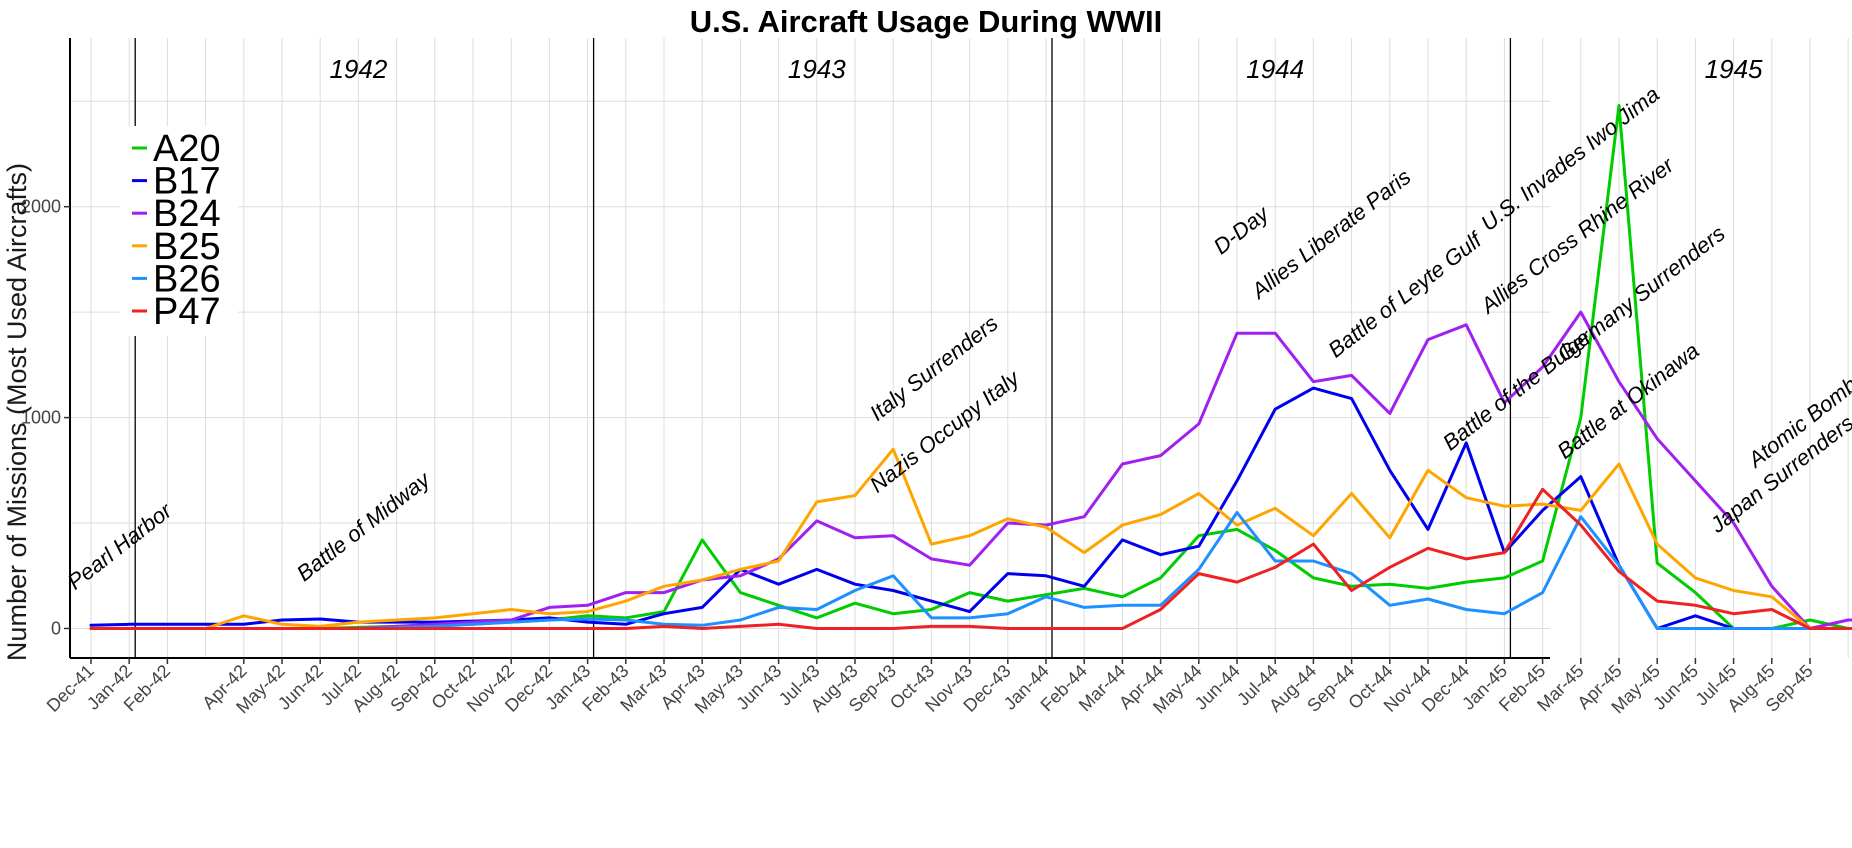 The height and width of the screenshot is (848, 1852). What do you see at coordinates (1734, 69) in the screenshot?
I see `year-label: 1945` at bounding box center [1734, 69].